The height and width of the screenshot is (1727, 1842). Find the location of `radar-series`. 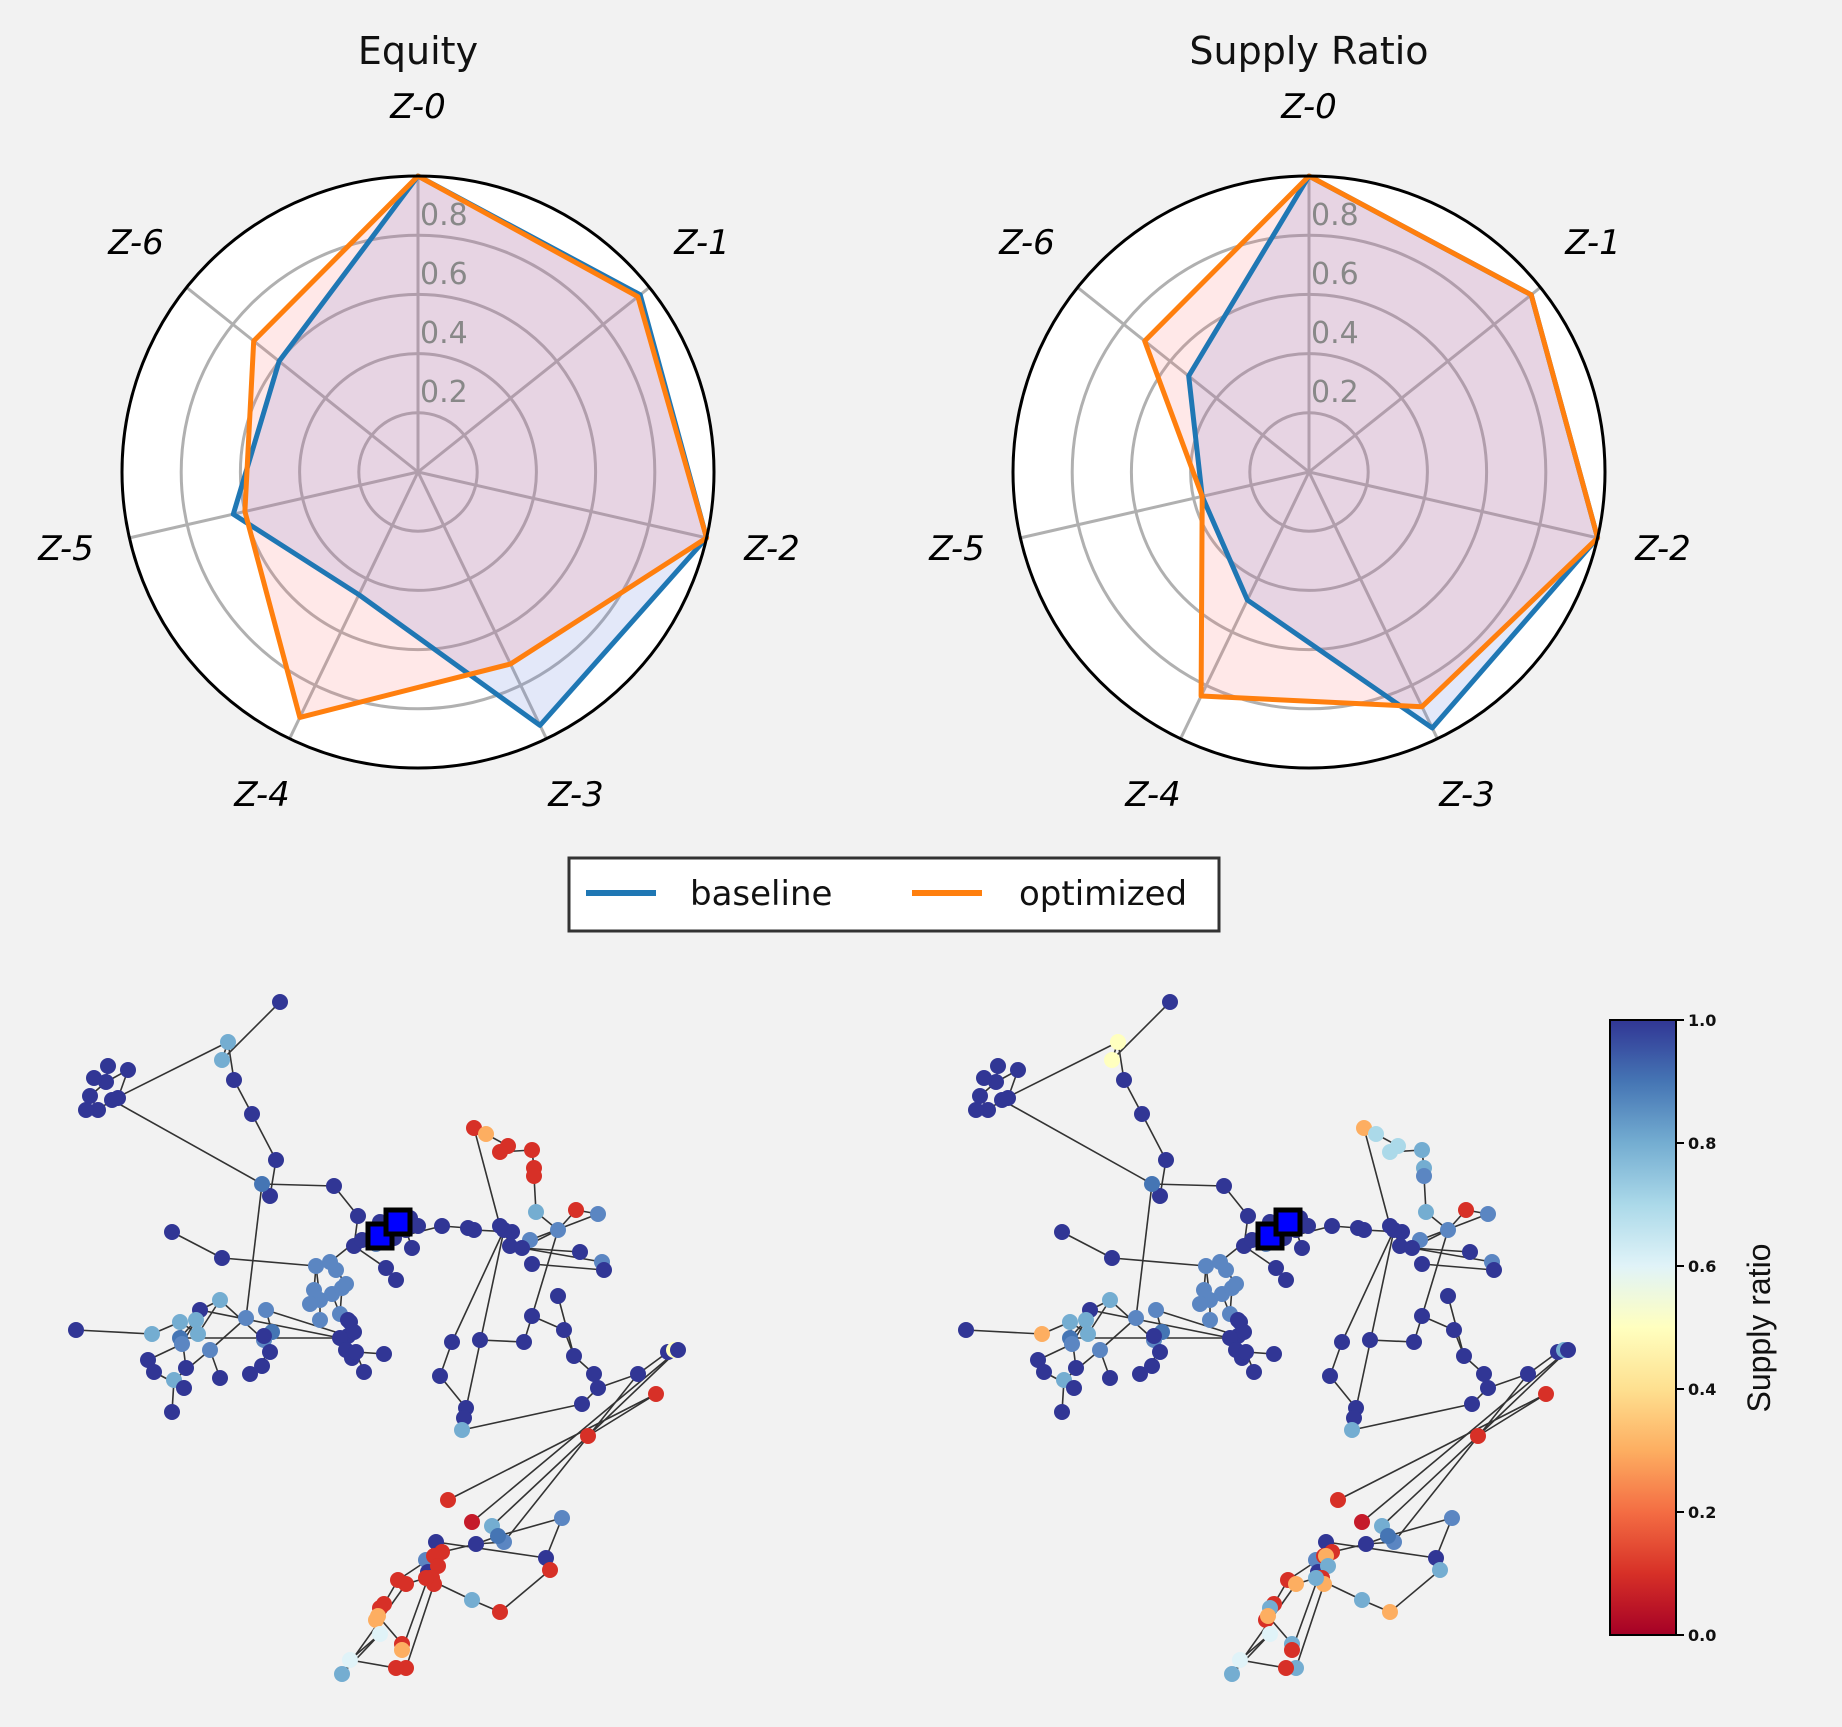

radar-series is located at coordinates (418, 471).